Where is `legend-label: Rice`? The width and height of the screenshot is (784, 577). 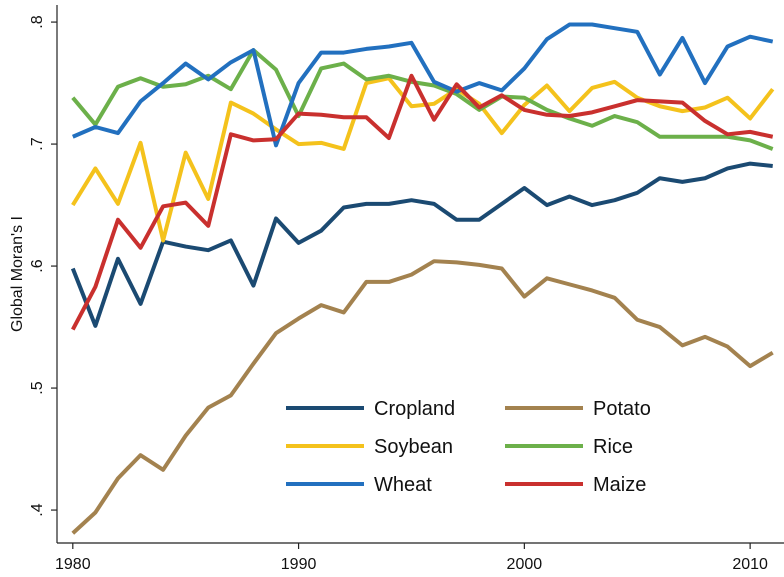 legend-label: Rice is located at coordinates (613, 447).